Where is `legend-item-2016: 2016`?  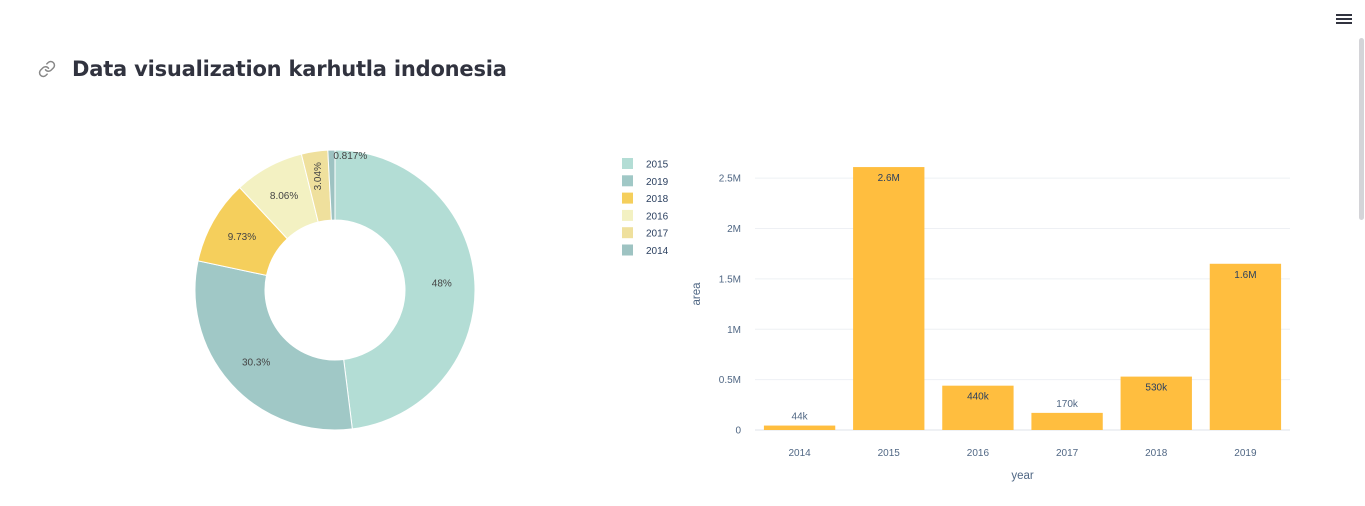
legend-item-2016: 2016 is located at coordinates (645, 216).